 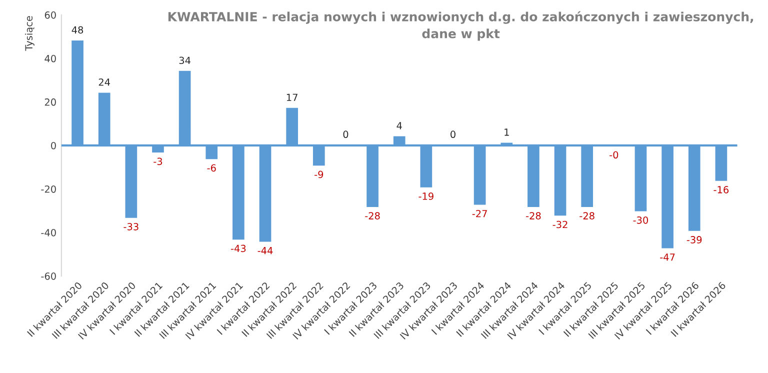 What do you see at coordinates (506, 132) in the screenshot?
I see `text: 1` at bounding box center [506, 132].